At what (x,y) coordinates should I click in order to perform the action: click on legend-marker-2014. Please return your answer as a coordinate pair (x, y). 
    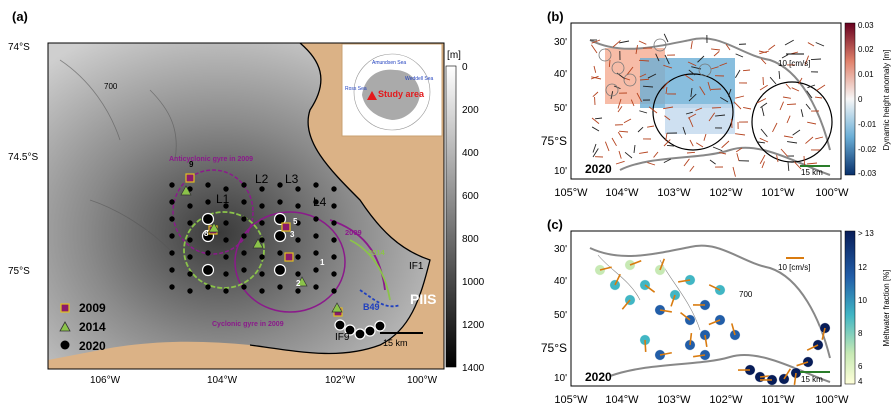
    Looking at the image, I should click on (65, 326).